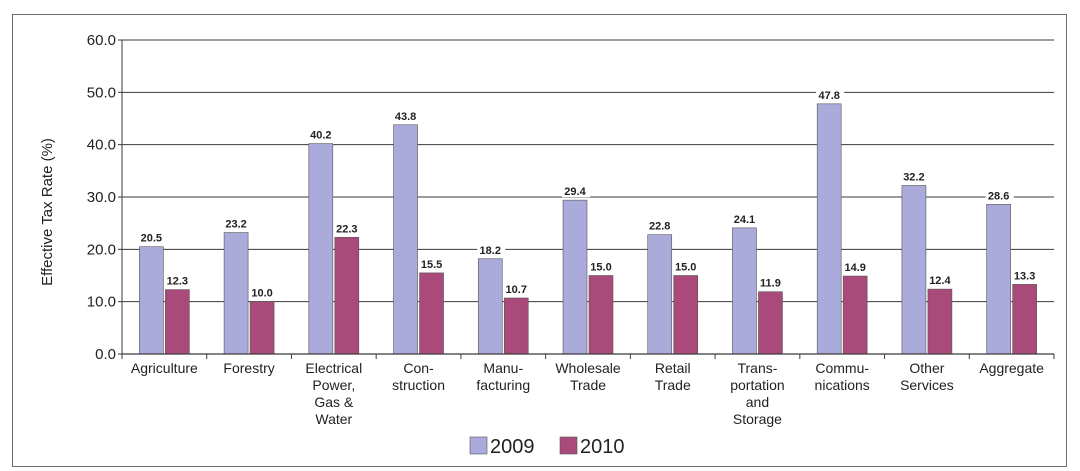 The height and width of the screenshot is (471, 1080). Describe the element at coordinates (333, 368) in the screenshot. I see `x-category-label: Electrical` at that location.